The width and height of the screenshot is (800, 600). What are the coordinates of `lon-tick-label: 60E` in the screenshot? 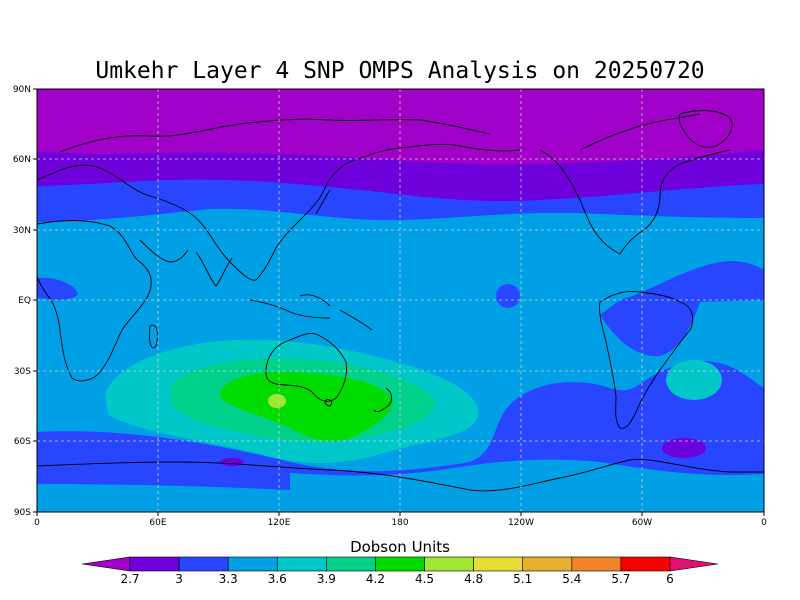 It's located at (157, 523).